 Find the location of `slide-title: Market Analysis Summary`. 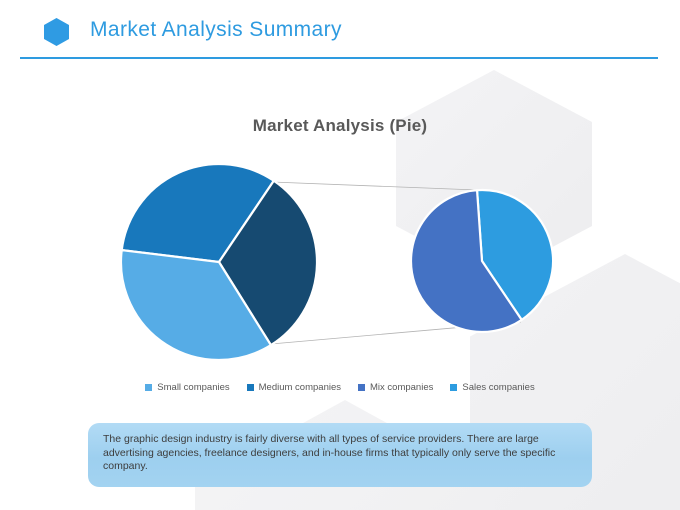

slide-title: Market Analysis Summary is located at coordinates (216, 29).